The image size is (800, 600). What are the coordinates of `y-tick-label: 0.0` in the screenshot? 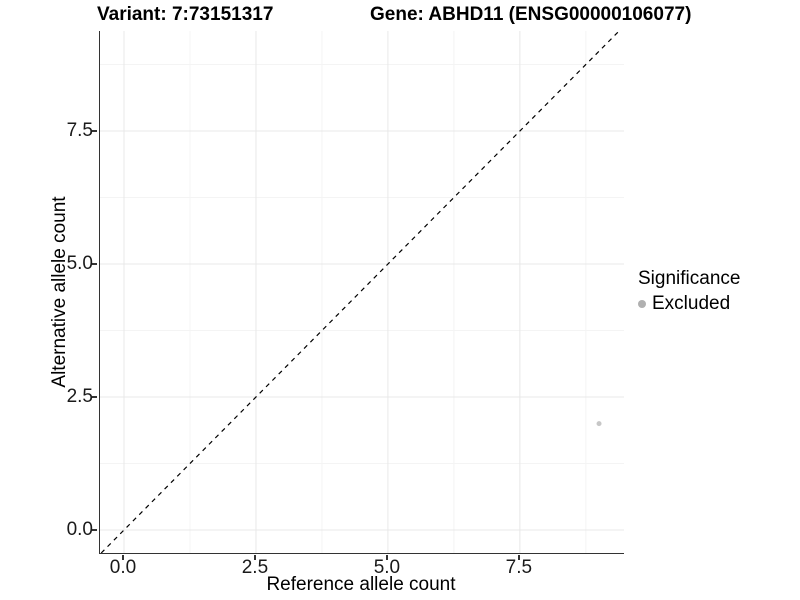 It's located at (79, 530).